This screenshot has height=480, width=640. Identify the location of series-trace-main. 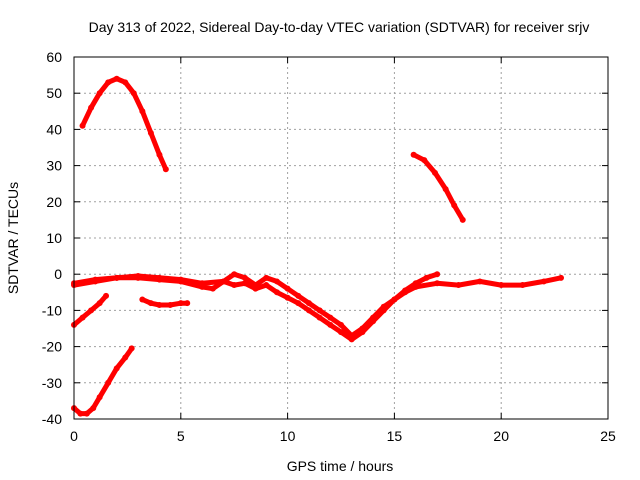
(317, 305).